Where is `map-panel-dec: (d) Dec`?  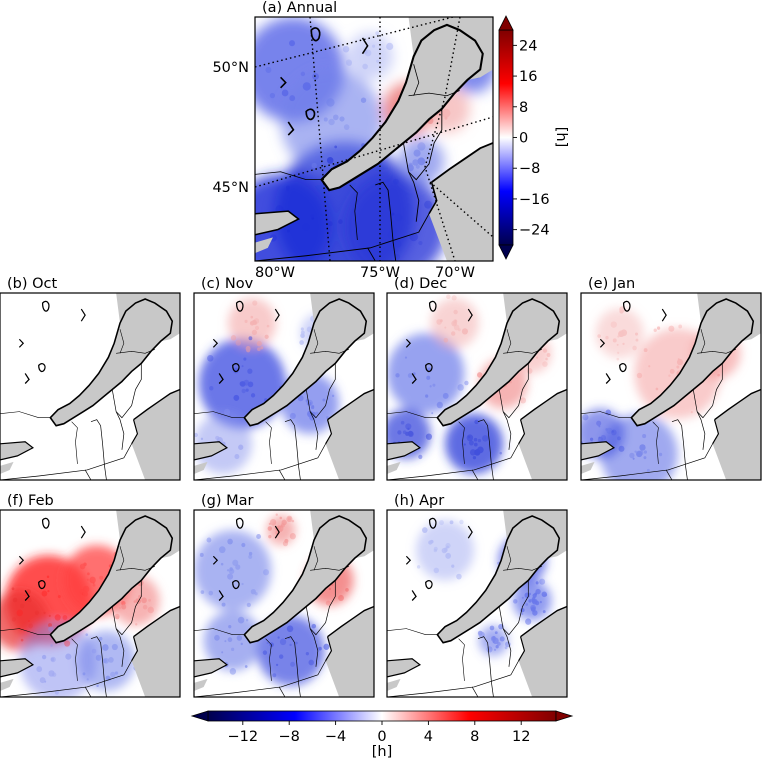 map-panel-dec: (d) Dec is located at coordinates (477, 378).